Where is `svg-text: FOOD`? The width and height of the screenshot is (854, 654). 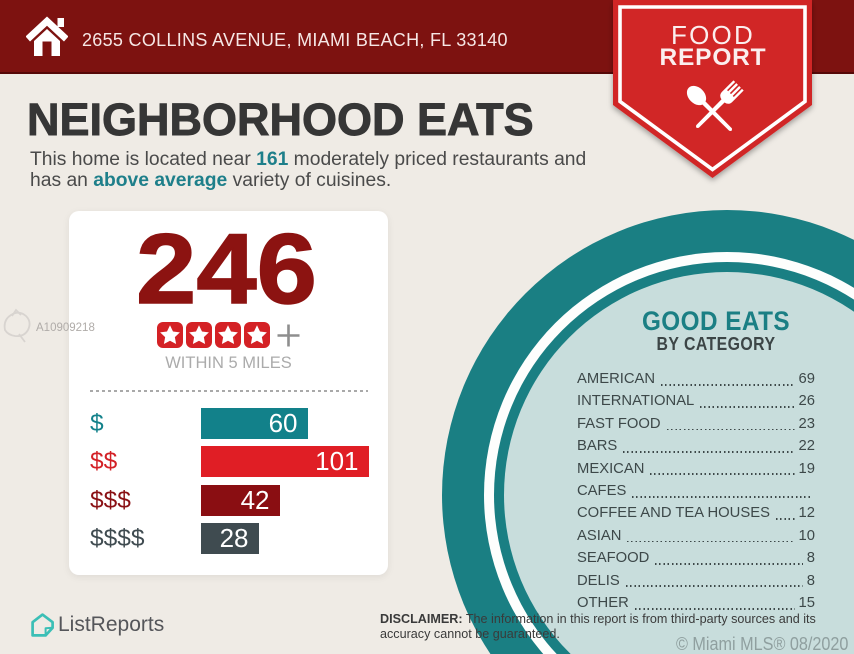
svg-text: FOOD is located at coordinates (713, 35).